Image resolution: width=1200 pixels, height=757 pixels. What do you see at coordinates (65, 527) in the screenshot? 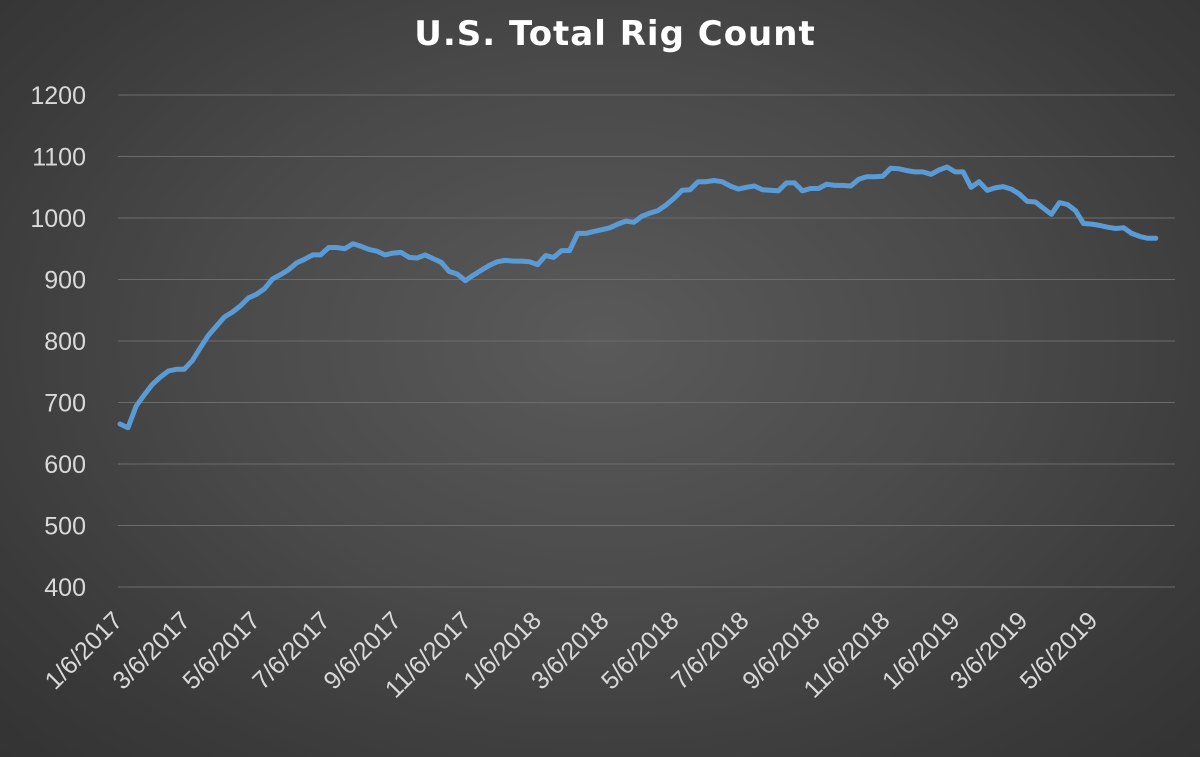
I see `y-tick-label: 500` at bounding box center [65, 527].